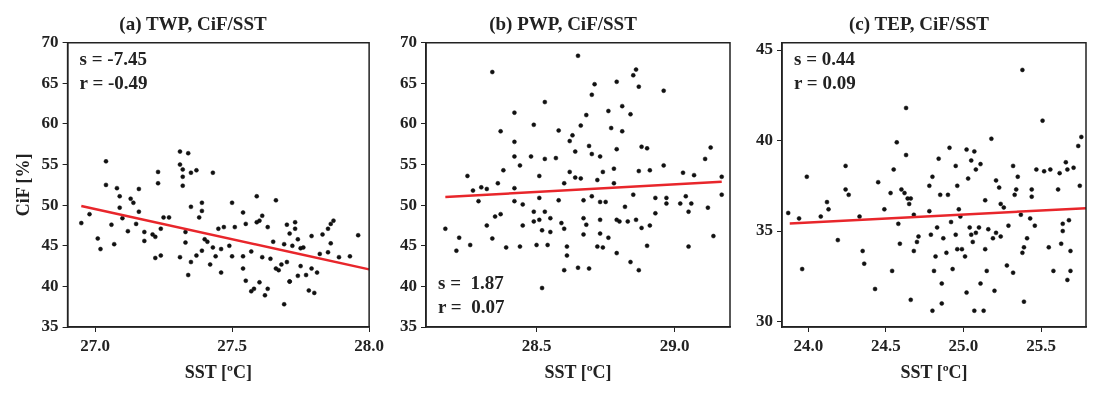 The width and height of the screenshot is (1114, 399). What do you see at coordinates (563, 24) in the screenshot?
I see `chart-title: (b) PWP, CiF/SST` at bounding box center [563, 24].